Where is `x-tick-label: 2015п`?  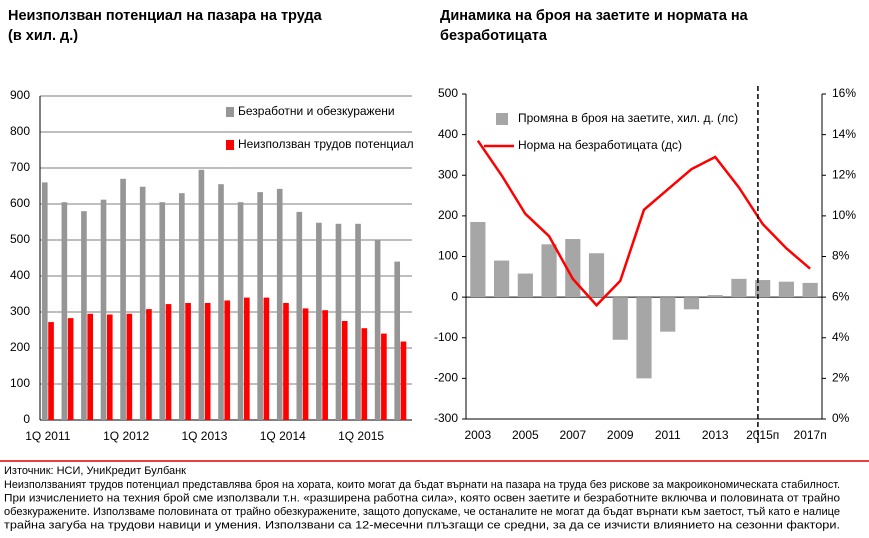 x-tick-label: 2015п is located at coordinates (762, 435).